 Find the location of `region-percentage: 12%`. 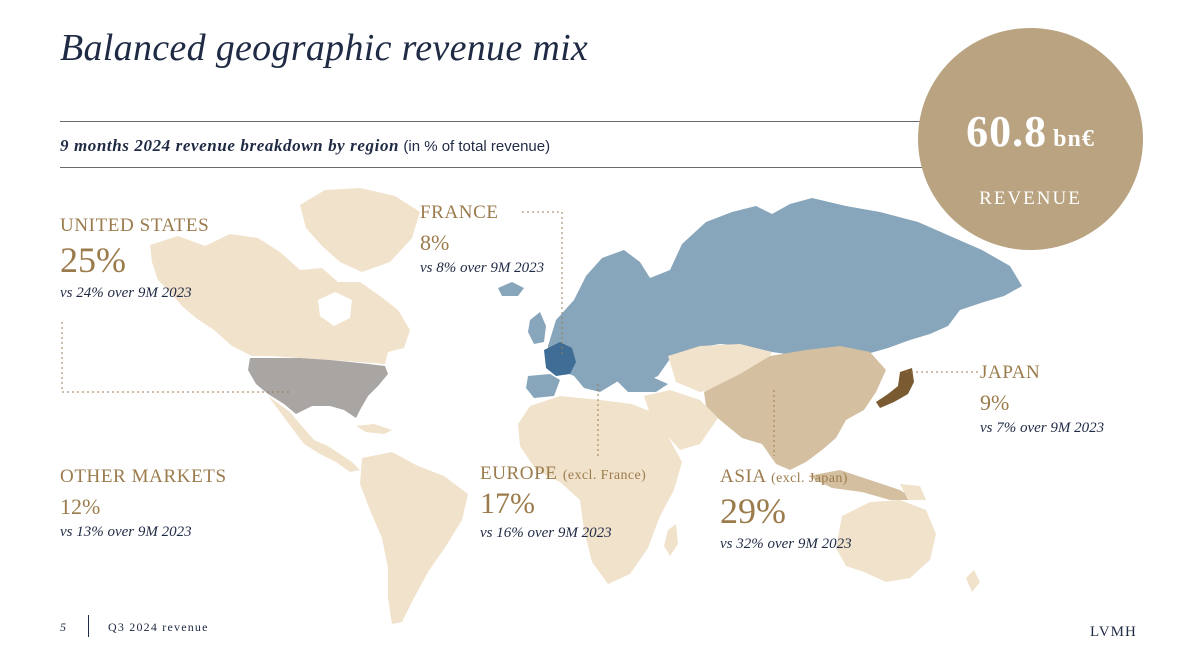

region-percentage: 12% is located at coordinates (80, 506).